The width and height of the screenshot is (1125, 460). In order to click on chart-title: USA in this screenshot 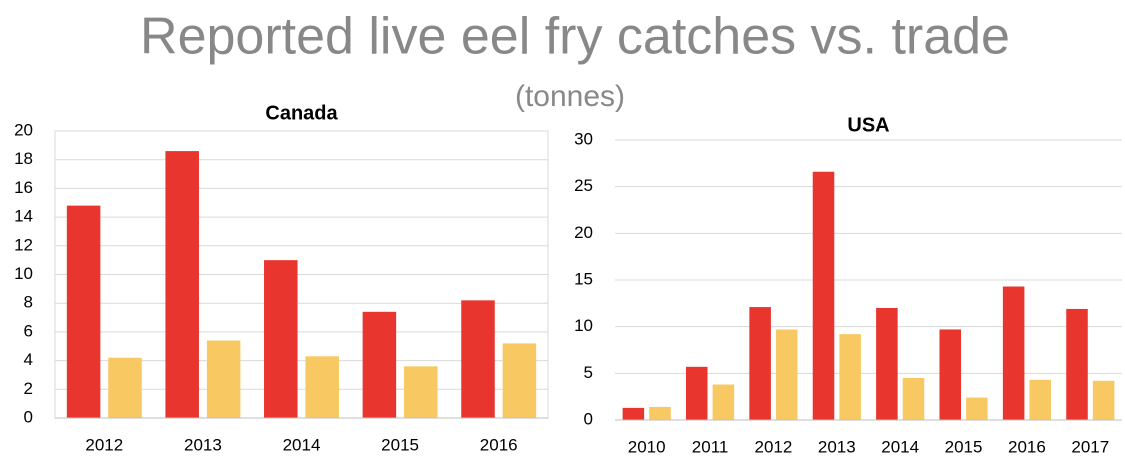, I will do `click(868, 125)`.